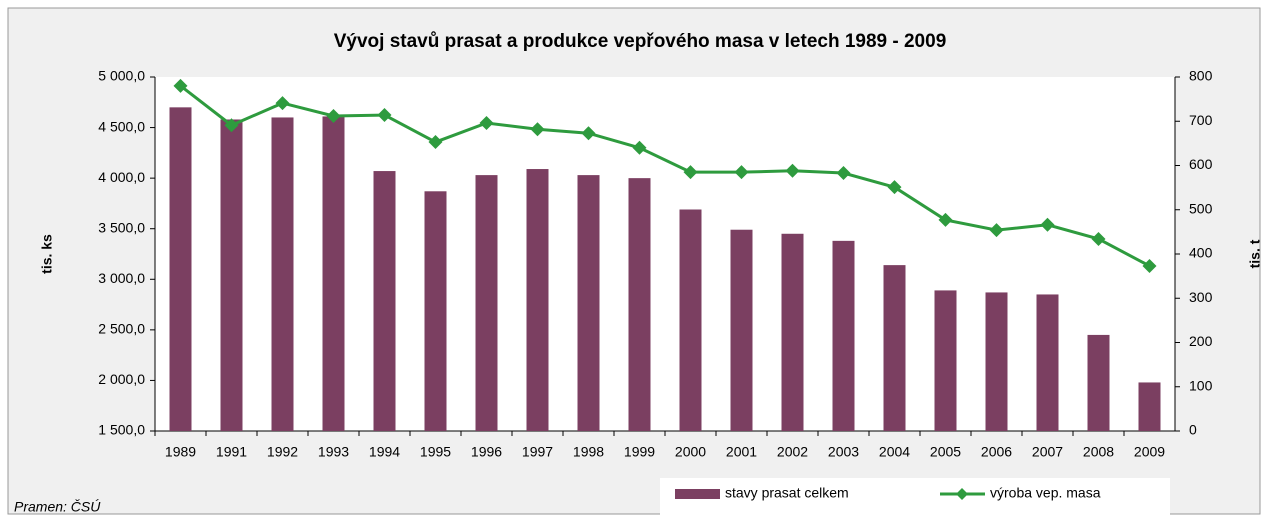 Image resolution: width=1265 pixels, height=521 pixels. Describe the element at coordinates (915, 497) in the screenshot. I see `legend` at that location.